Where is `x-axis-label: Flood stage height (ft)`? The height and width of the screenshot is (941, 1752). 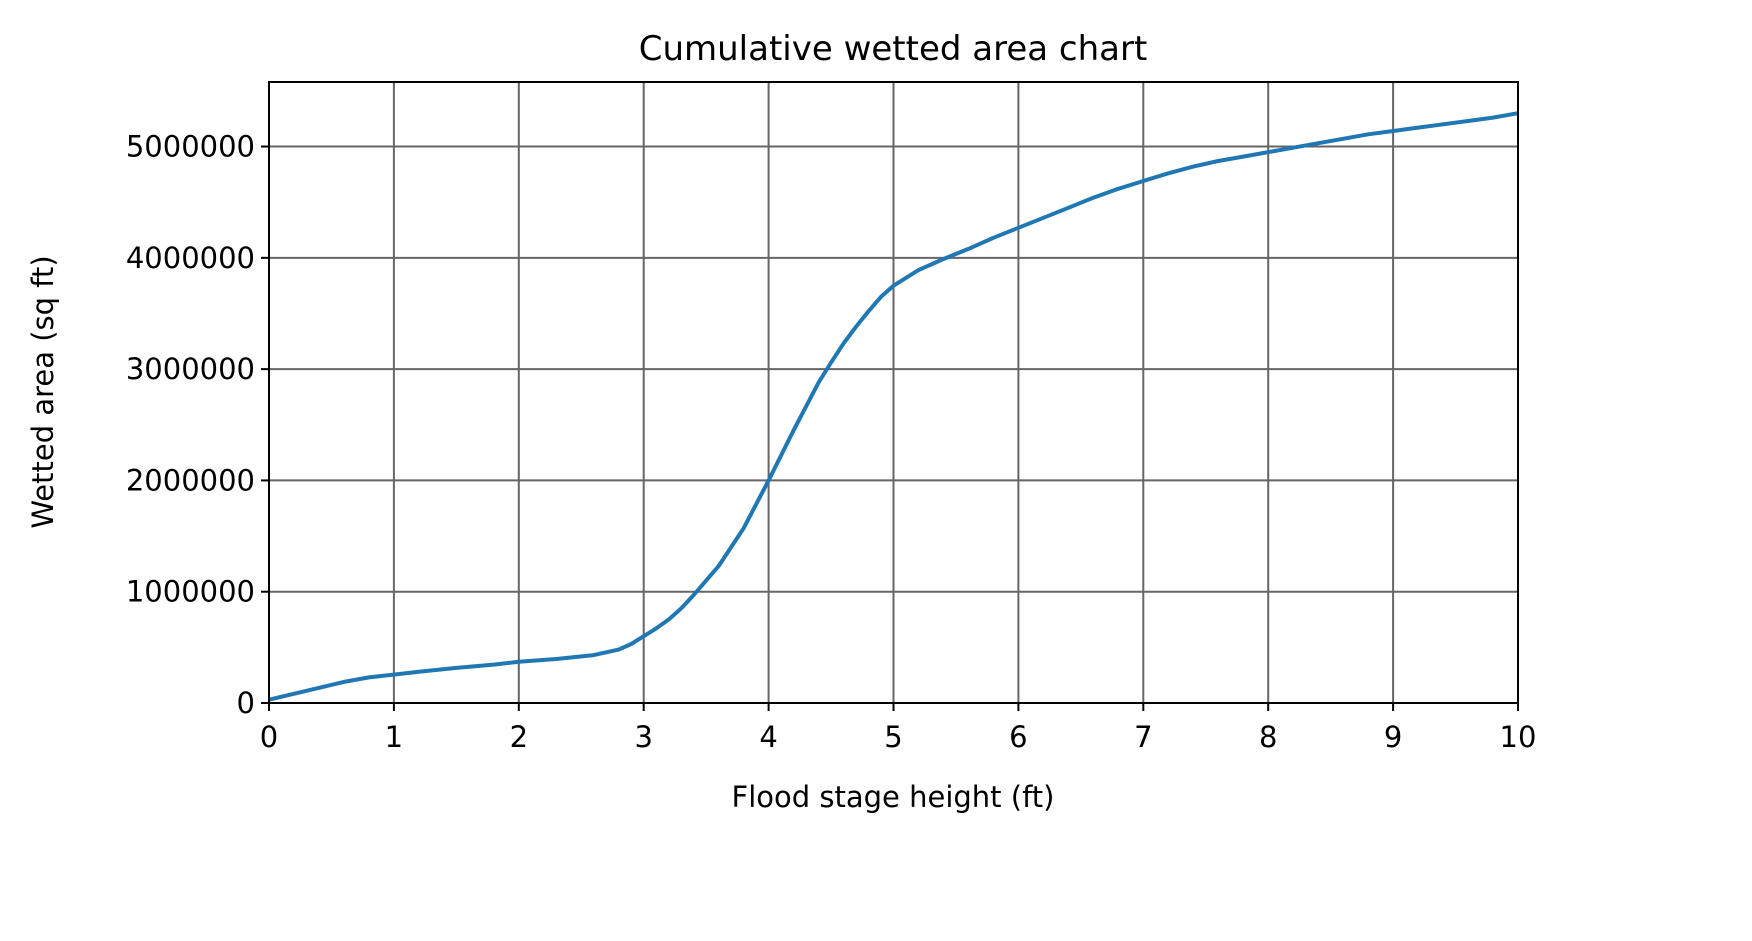 x-axis-label: Flood stage height (ft) is located at coordinates (893, 797).